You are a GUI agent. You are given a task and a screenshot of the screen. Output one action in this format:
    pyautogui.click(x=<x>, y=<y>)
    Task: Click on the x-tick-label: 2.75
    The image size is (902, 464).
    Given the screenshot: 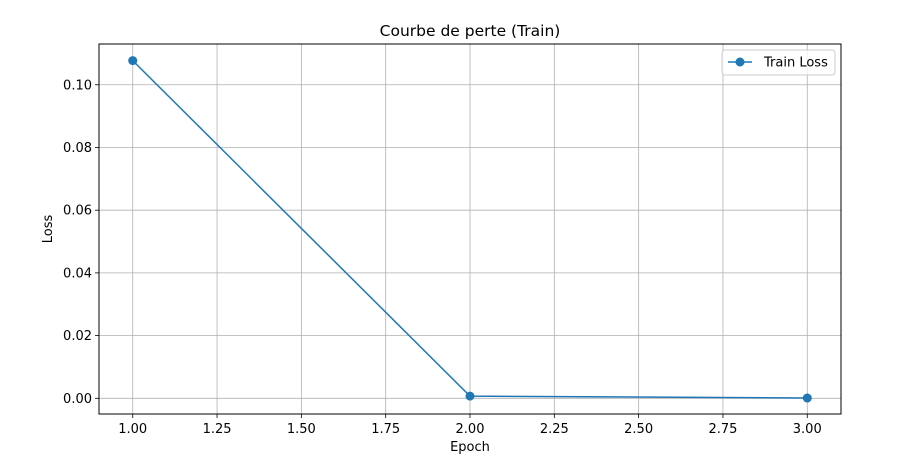 What is the action you would take?
    pyautogui.click(x=722, y=429)
    